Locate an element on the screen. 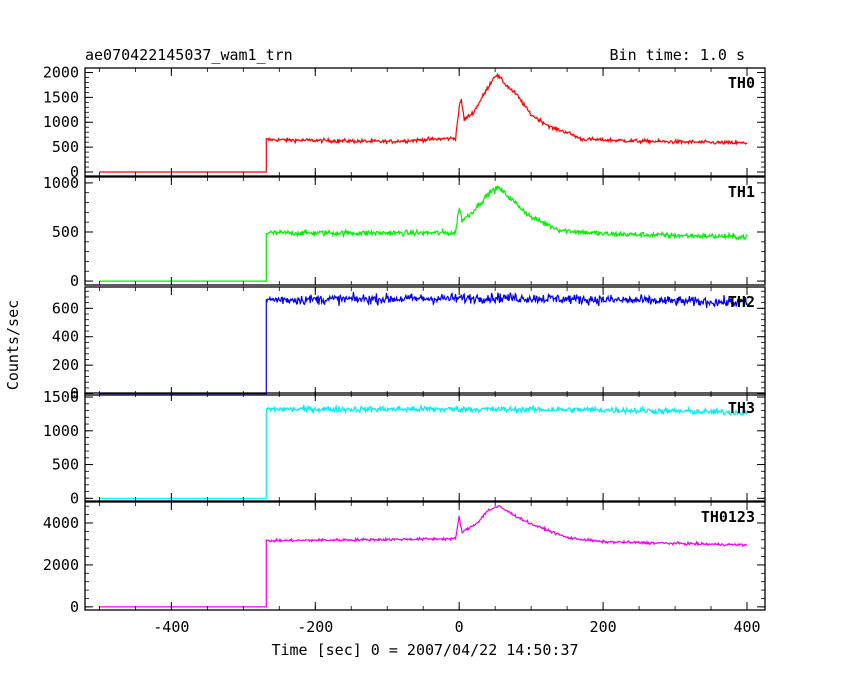  channel-label-th0123: TH0123 is located at coordinates (728, 517).